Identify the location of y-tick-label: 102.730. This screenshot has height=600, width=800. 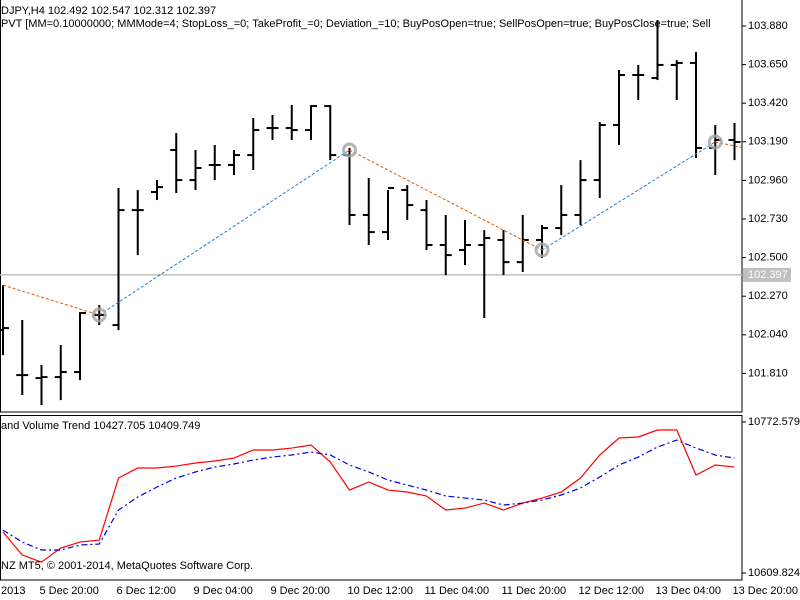
(768, 219).